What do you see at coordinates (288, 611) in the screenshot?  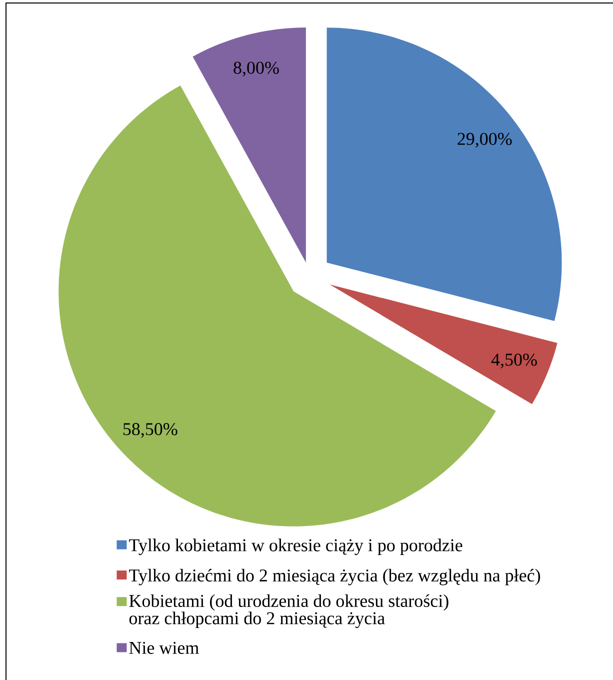 I see `legend-label: Kobietami (od urodzenia do okresu starości) oraz chłopcami do 2 miesiąca życia` at bounding box center [288, 611].